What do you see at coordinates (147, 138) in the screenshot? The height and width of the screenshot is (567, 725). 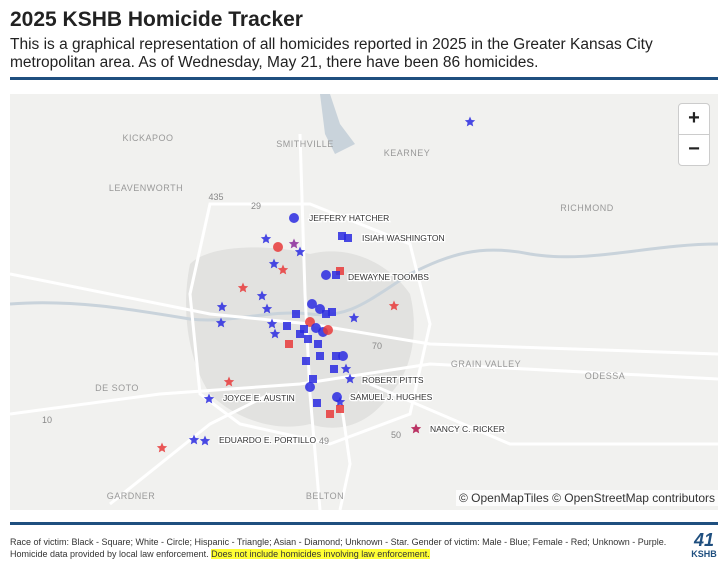 I see `place-label: KICKAPOO` at bounding box center [147, 138].